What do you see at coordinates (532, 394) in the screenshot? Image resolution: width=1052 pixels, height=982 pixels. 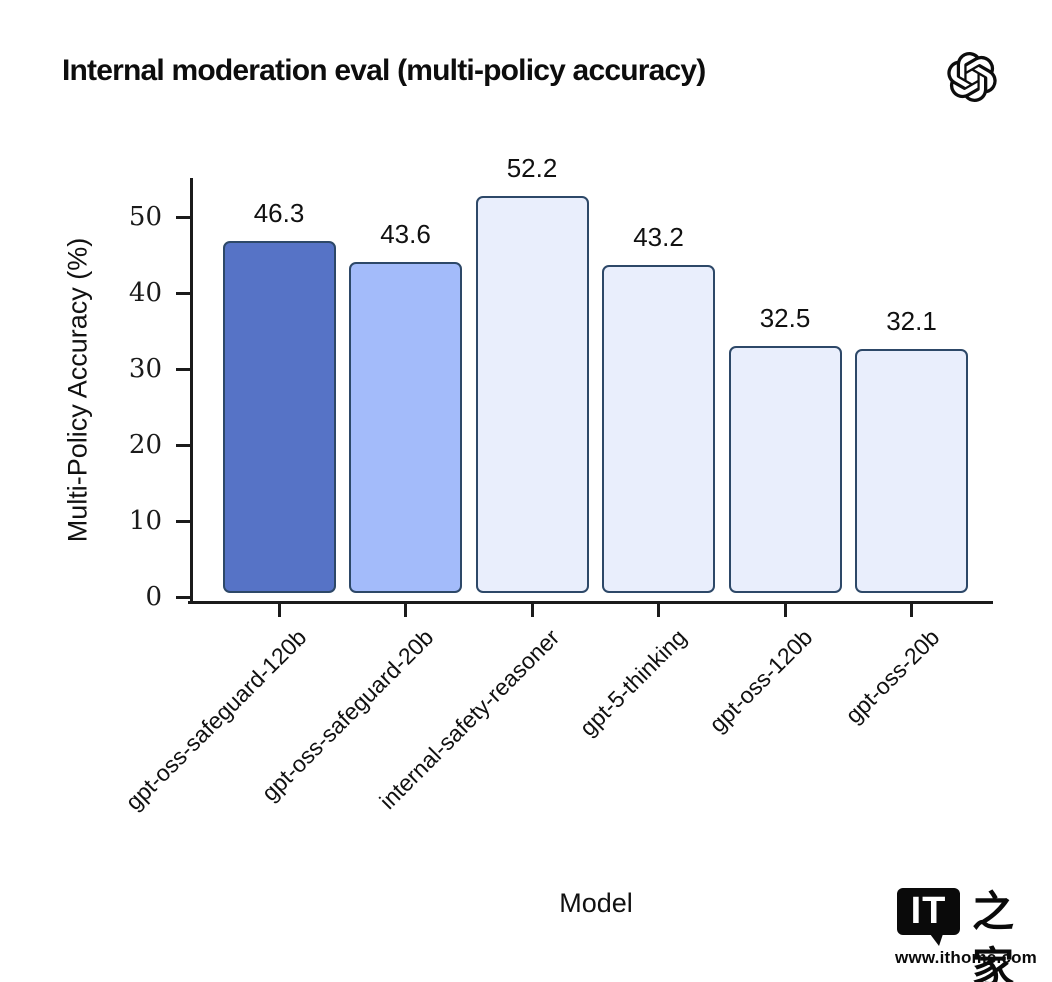 I see `bar-internal-safety-reasoner` at bounding box center [532, 394].